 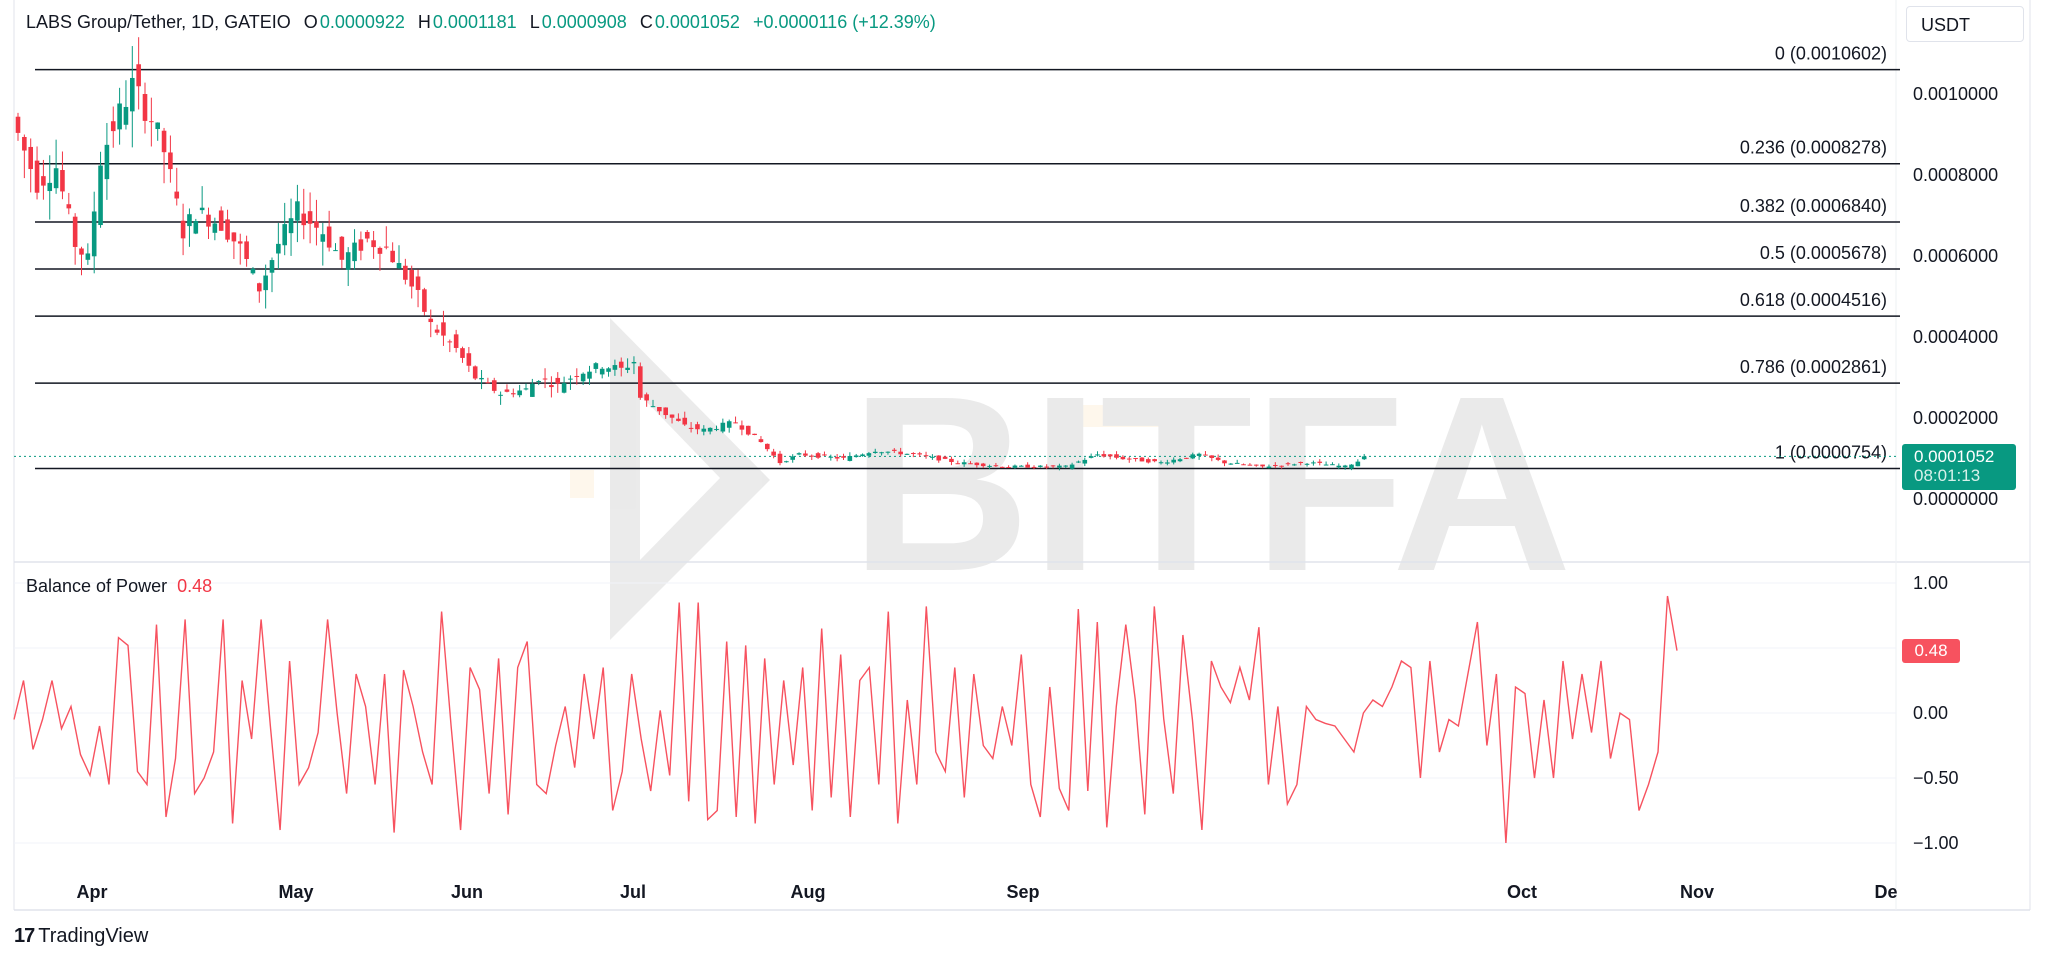 I want to click on bop-axis-tick-label: −1.00, so click(x=1936, y=843).